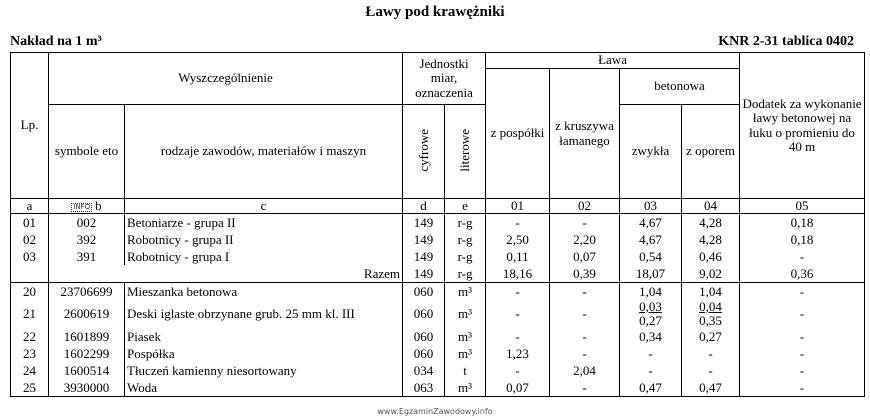  Describe the element at coordinates (86, 240) in the screenshot. I see `symbol-cell: 392` at that location.